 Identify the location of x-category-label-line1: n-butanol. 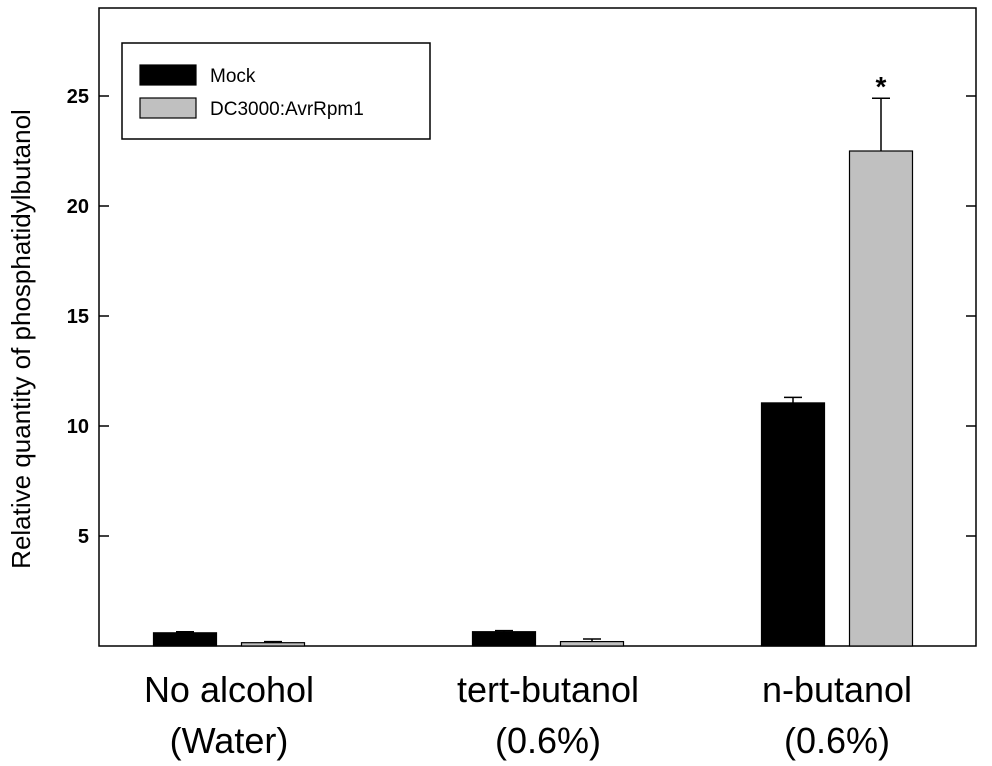
(837, 689).